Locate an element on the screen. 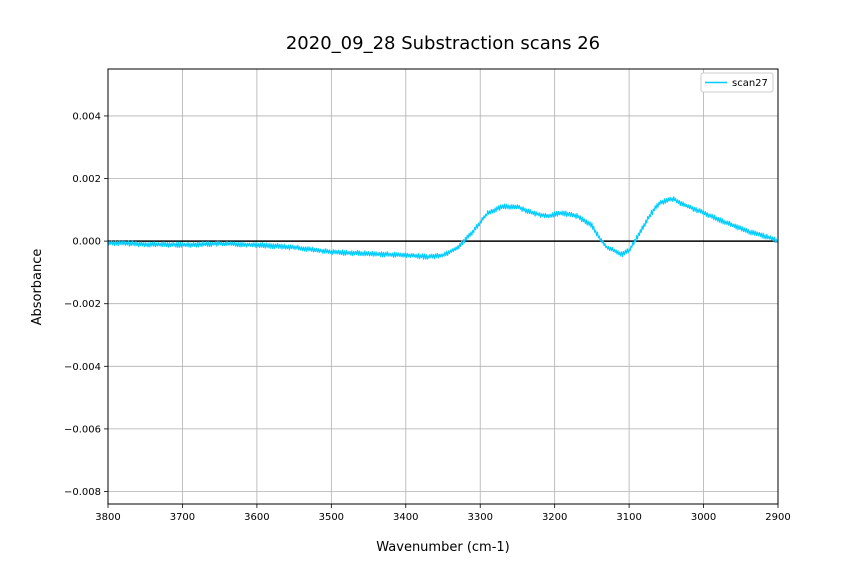 The height and width of the screenshot is (576, 864). series-layer is located at coordinates (443, 228).